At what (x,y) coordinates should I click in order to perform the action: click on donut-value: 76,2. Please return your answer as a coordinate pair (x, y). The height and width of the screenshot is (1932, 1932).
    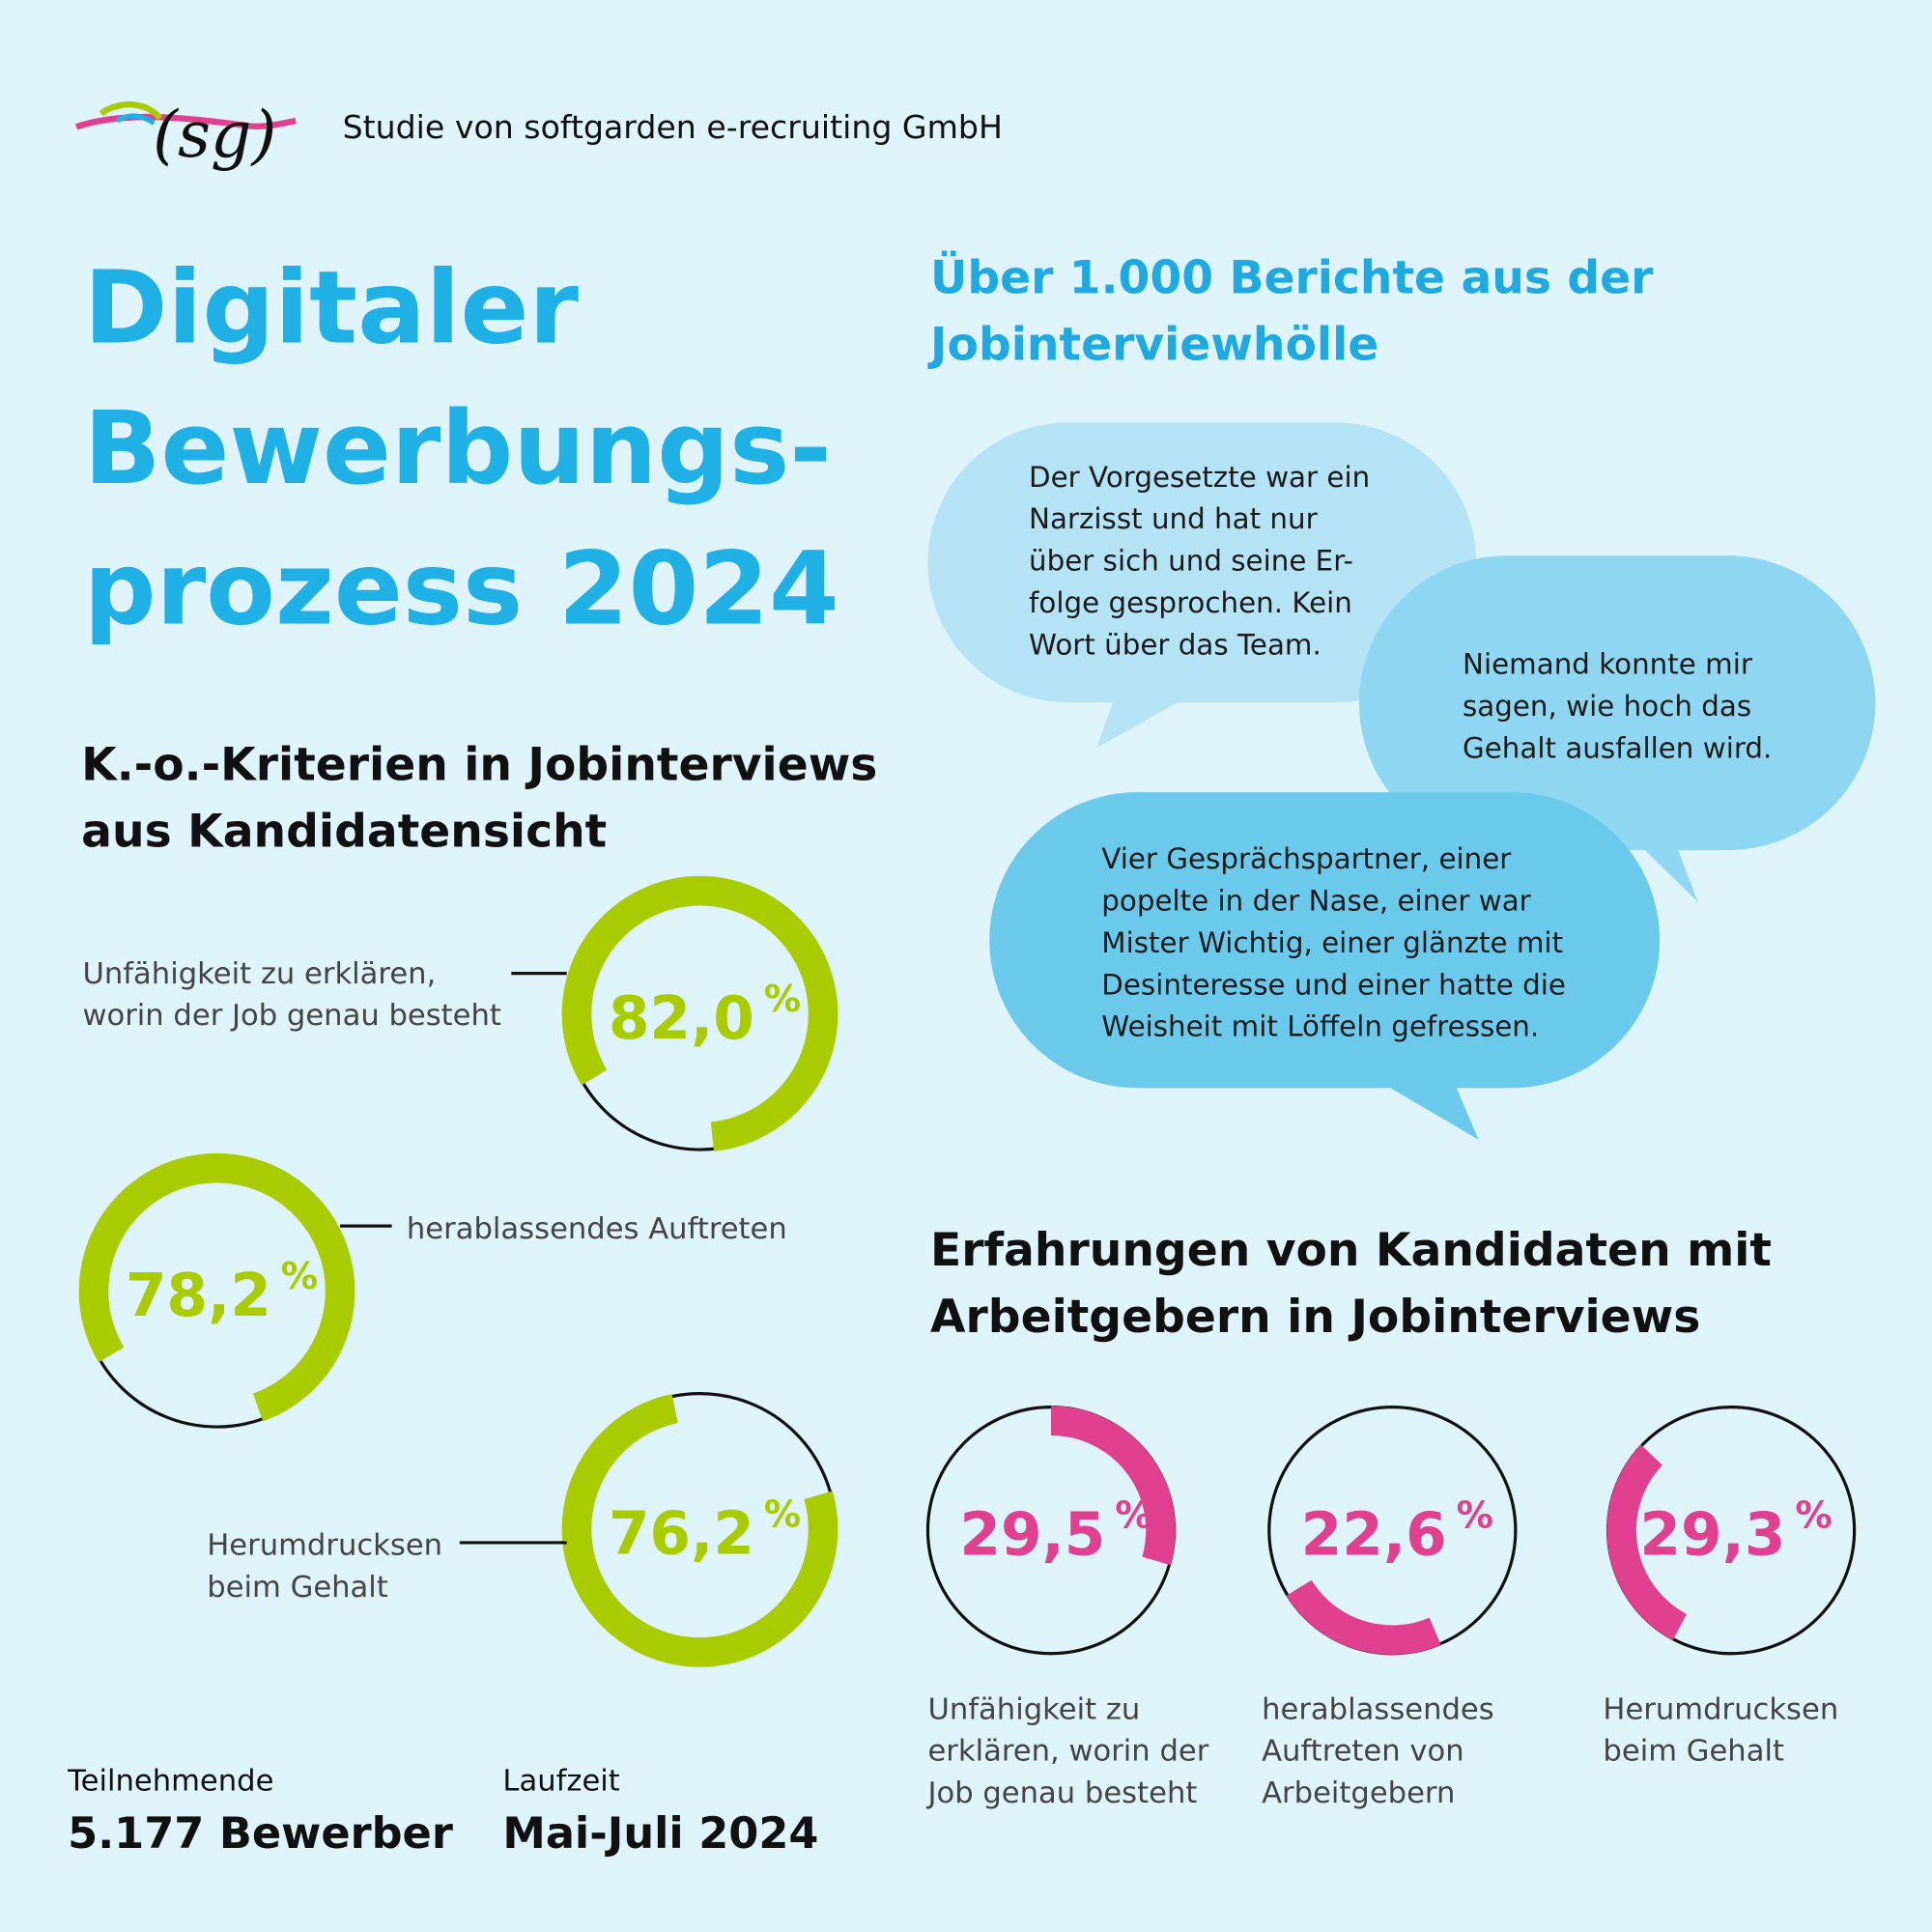
    Looking at the image, I should click on (681, 1533).